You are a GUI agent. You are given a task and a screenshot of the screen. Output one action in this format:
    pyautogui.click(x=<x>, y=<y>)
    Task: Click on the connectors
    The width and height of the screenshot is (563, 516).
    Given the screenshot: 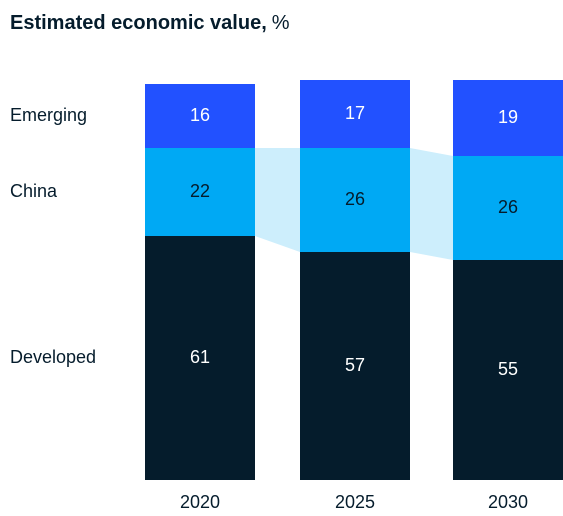 What is the action you would take?
    pyautogui.click(x=354, y=204)
    